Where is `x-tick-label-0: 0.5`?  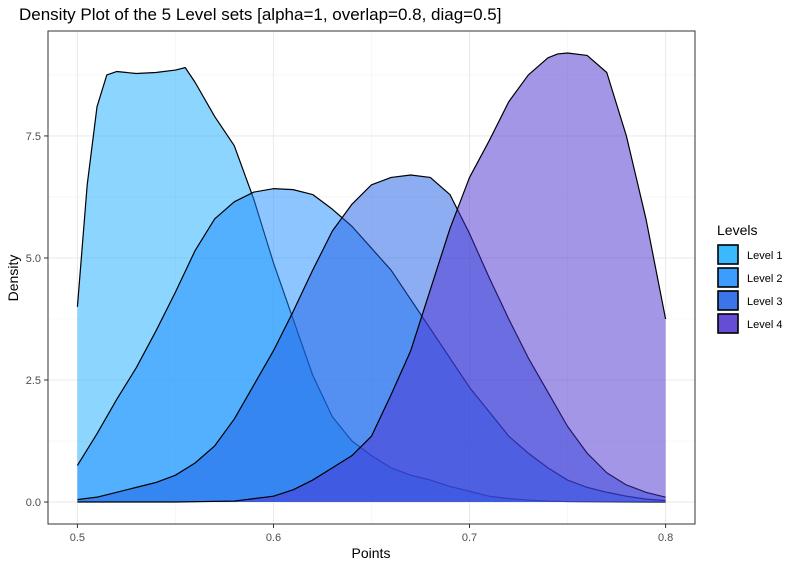 x-tick-label-0: 0.5 is located at coordinates (77, 538).